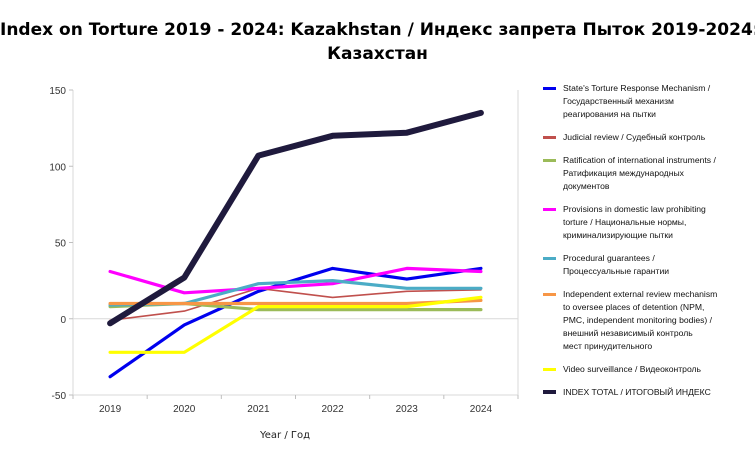 The image size is (755, 467). I want to click on x-tick-label: 2021, so click(258, 409).